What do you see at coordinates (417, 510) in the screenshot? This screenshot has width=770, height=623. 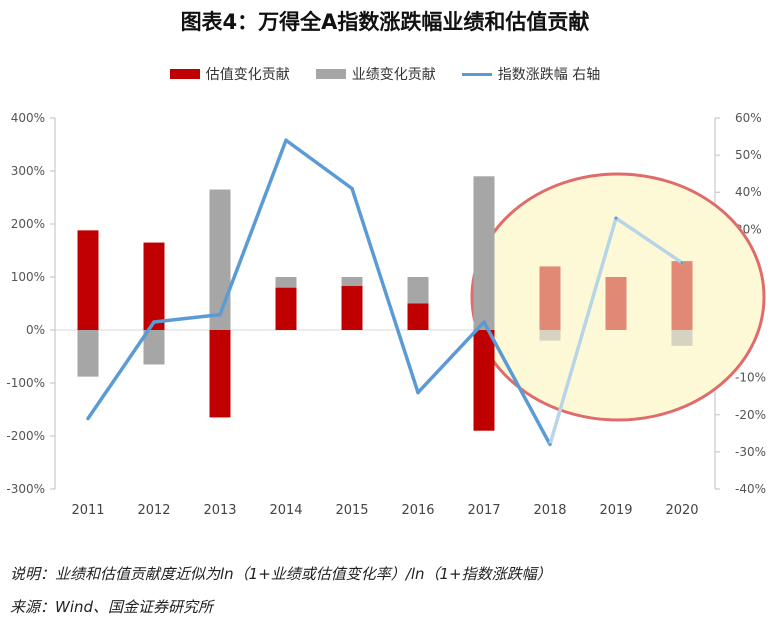 I see `x-tick-label: 2016` at bounding box center [417, 510].